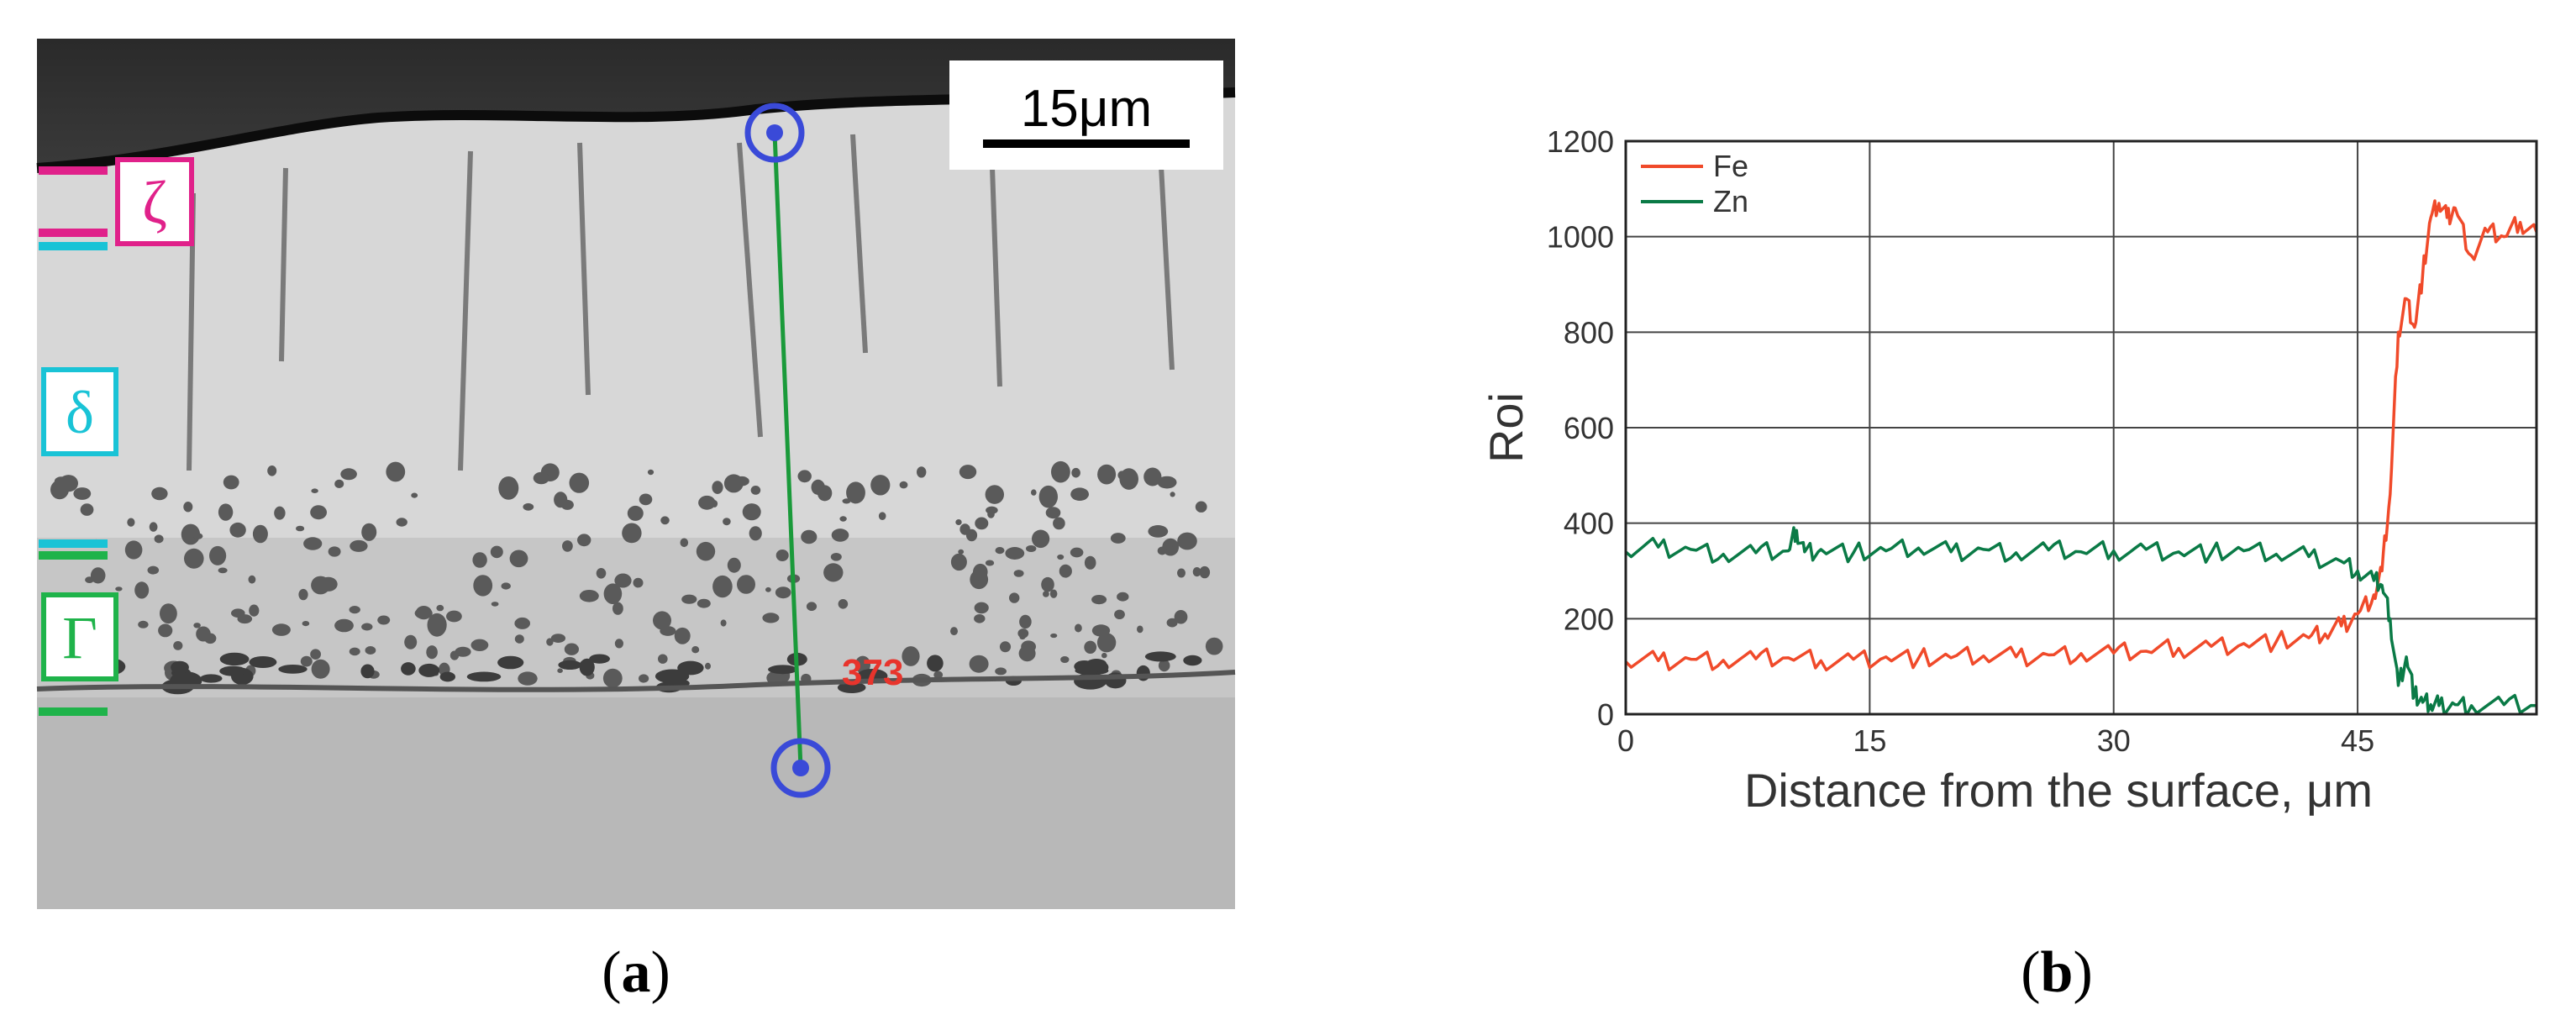 This screenshot has width=2576, height=1036. What do you see at coordinates (2081, 620) in the screenshot?
I see `series-line-zn` at bounding box center [2081, 620].